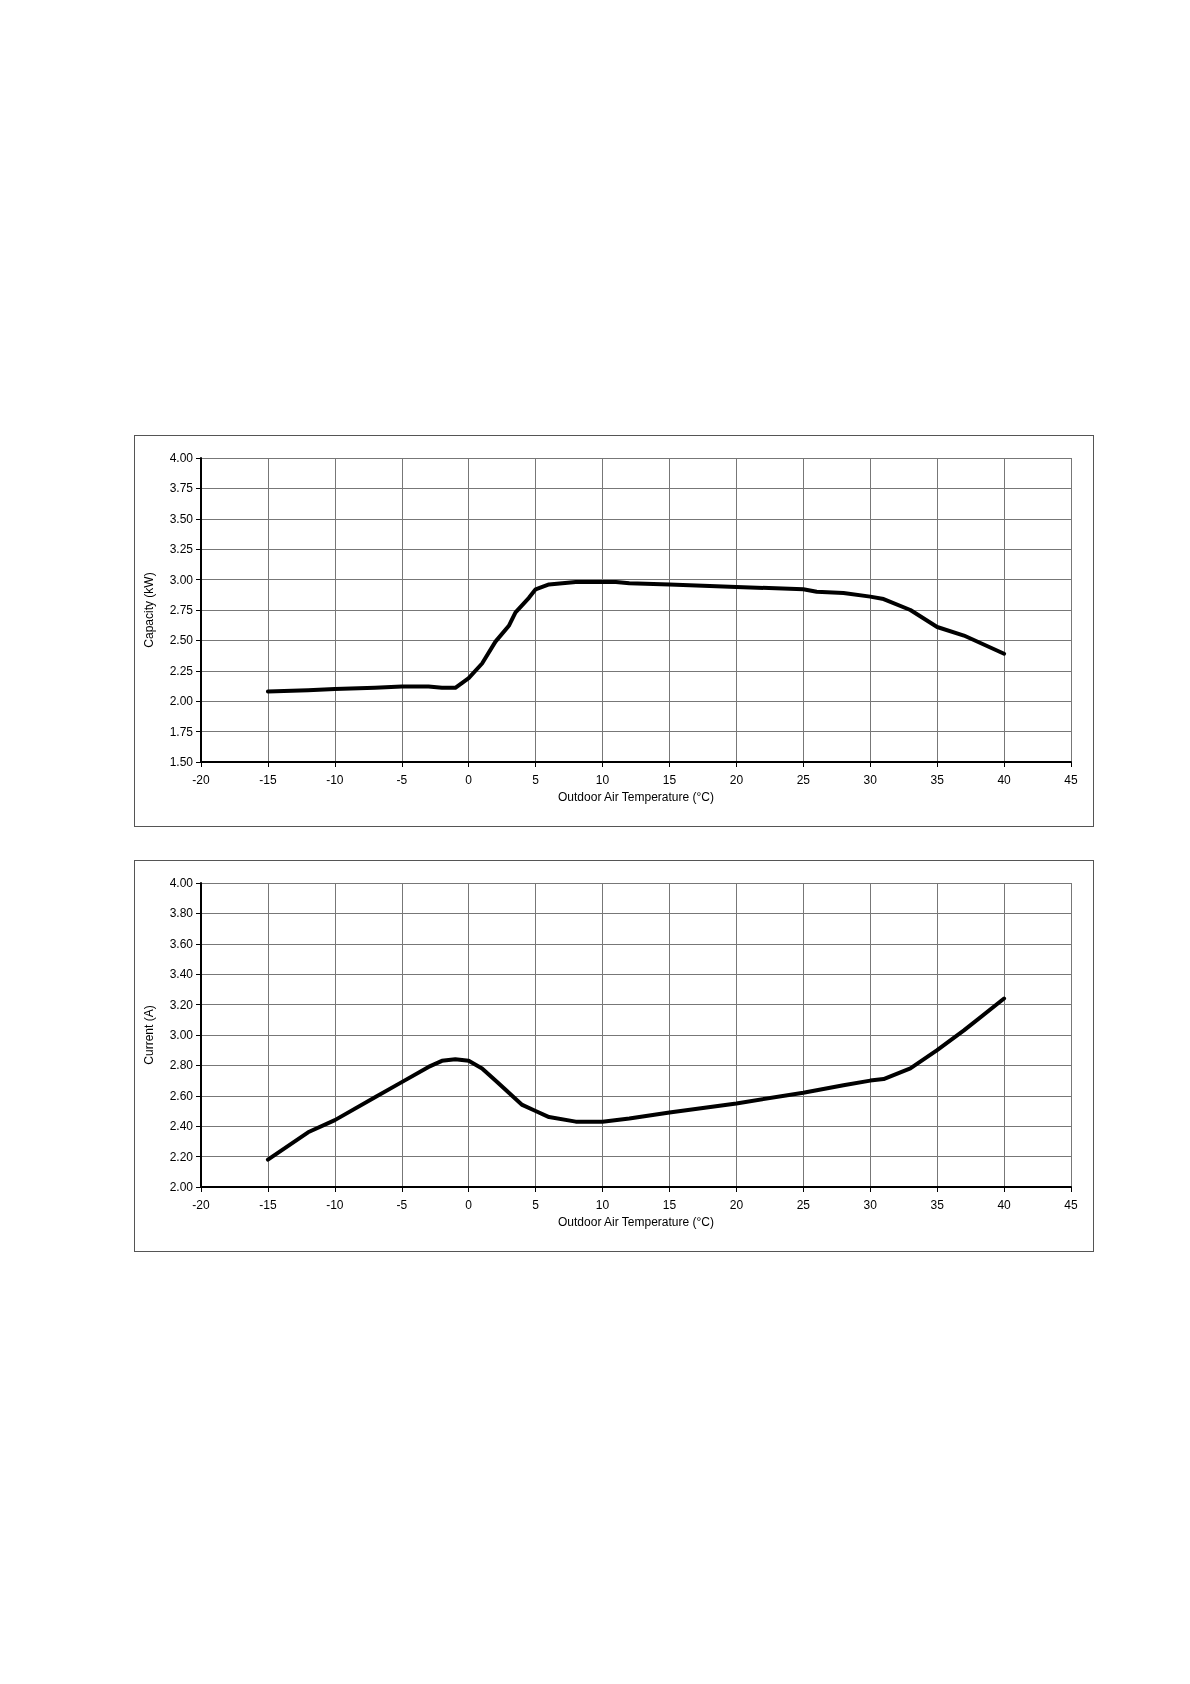  I want to click on y-tick-label: 2.60, so click(181, 1095).